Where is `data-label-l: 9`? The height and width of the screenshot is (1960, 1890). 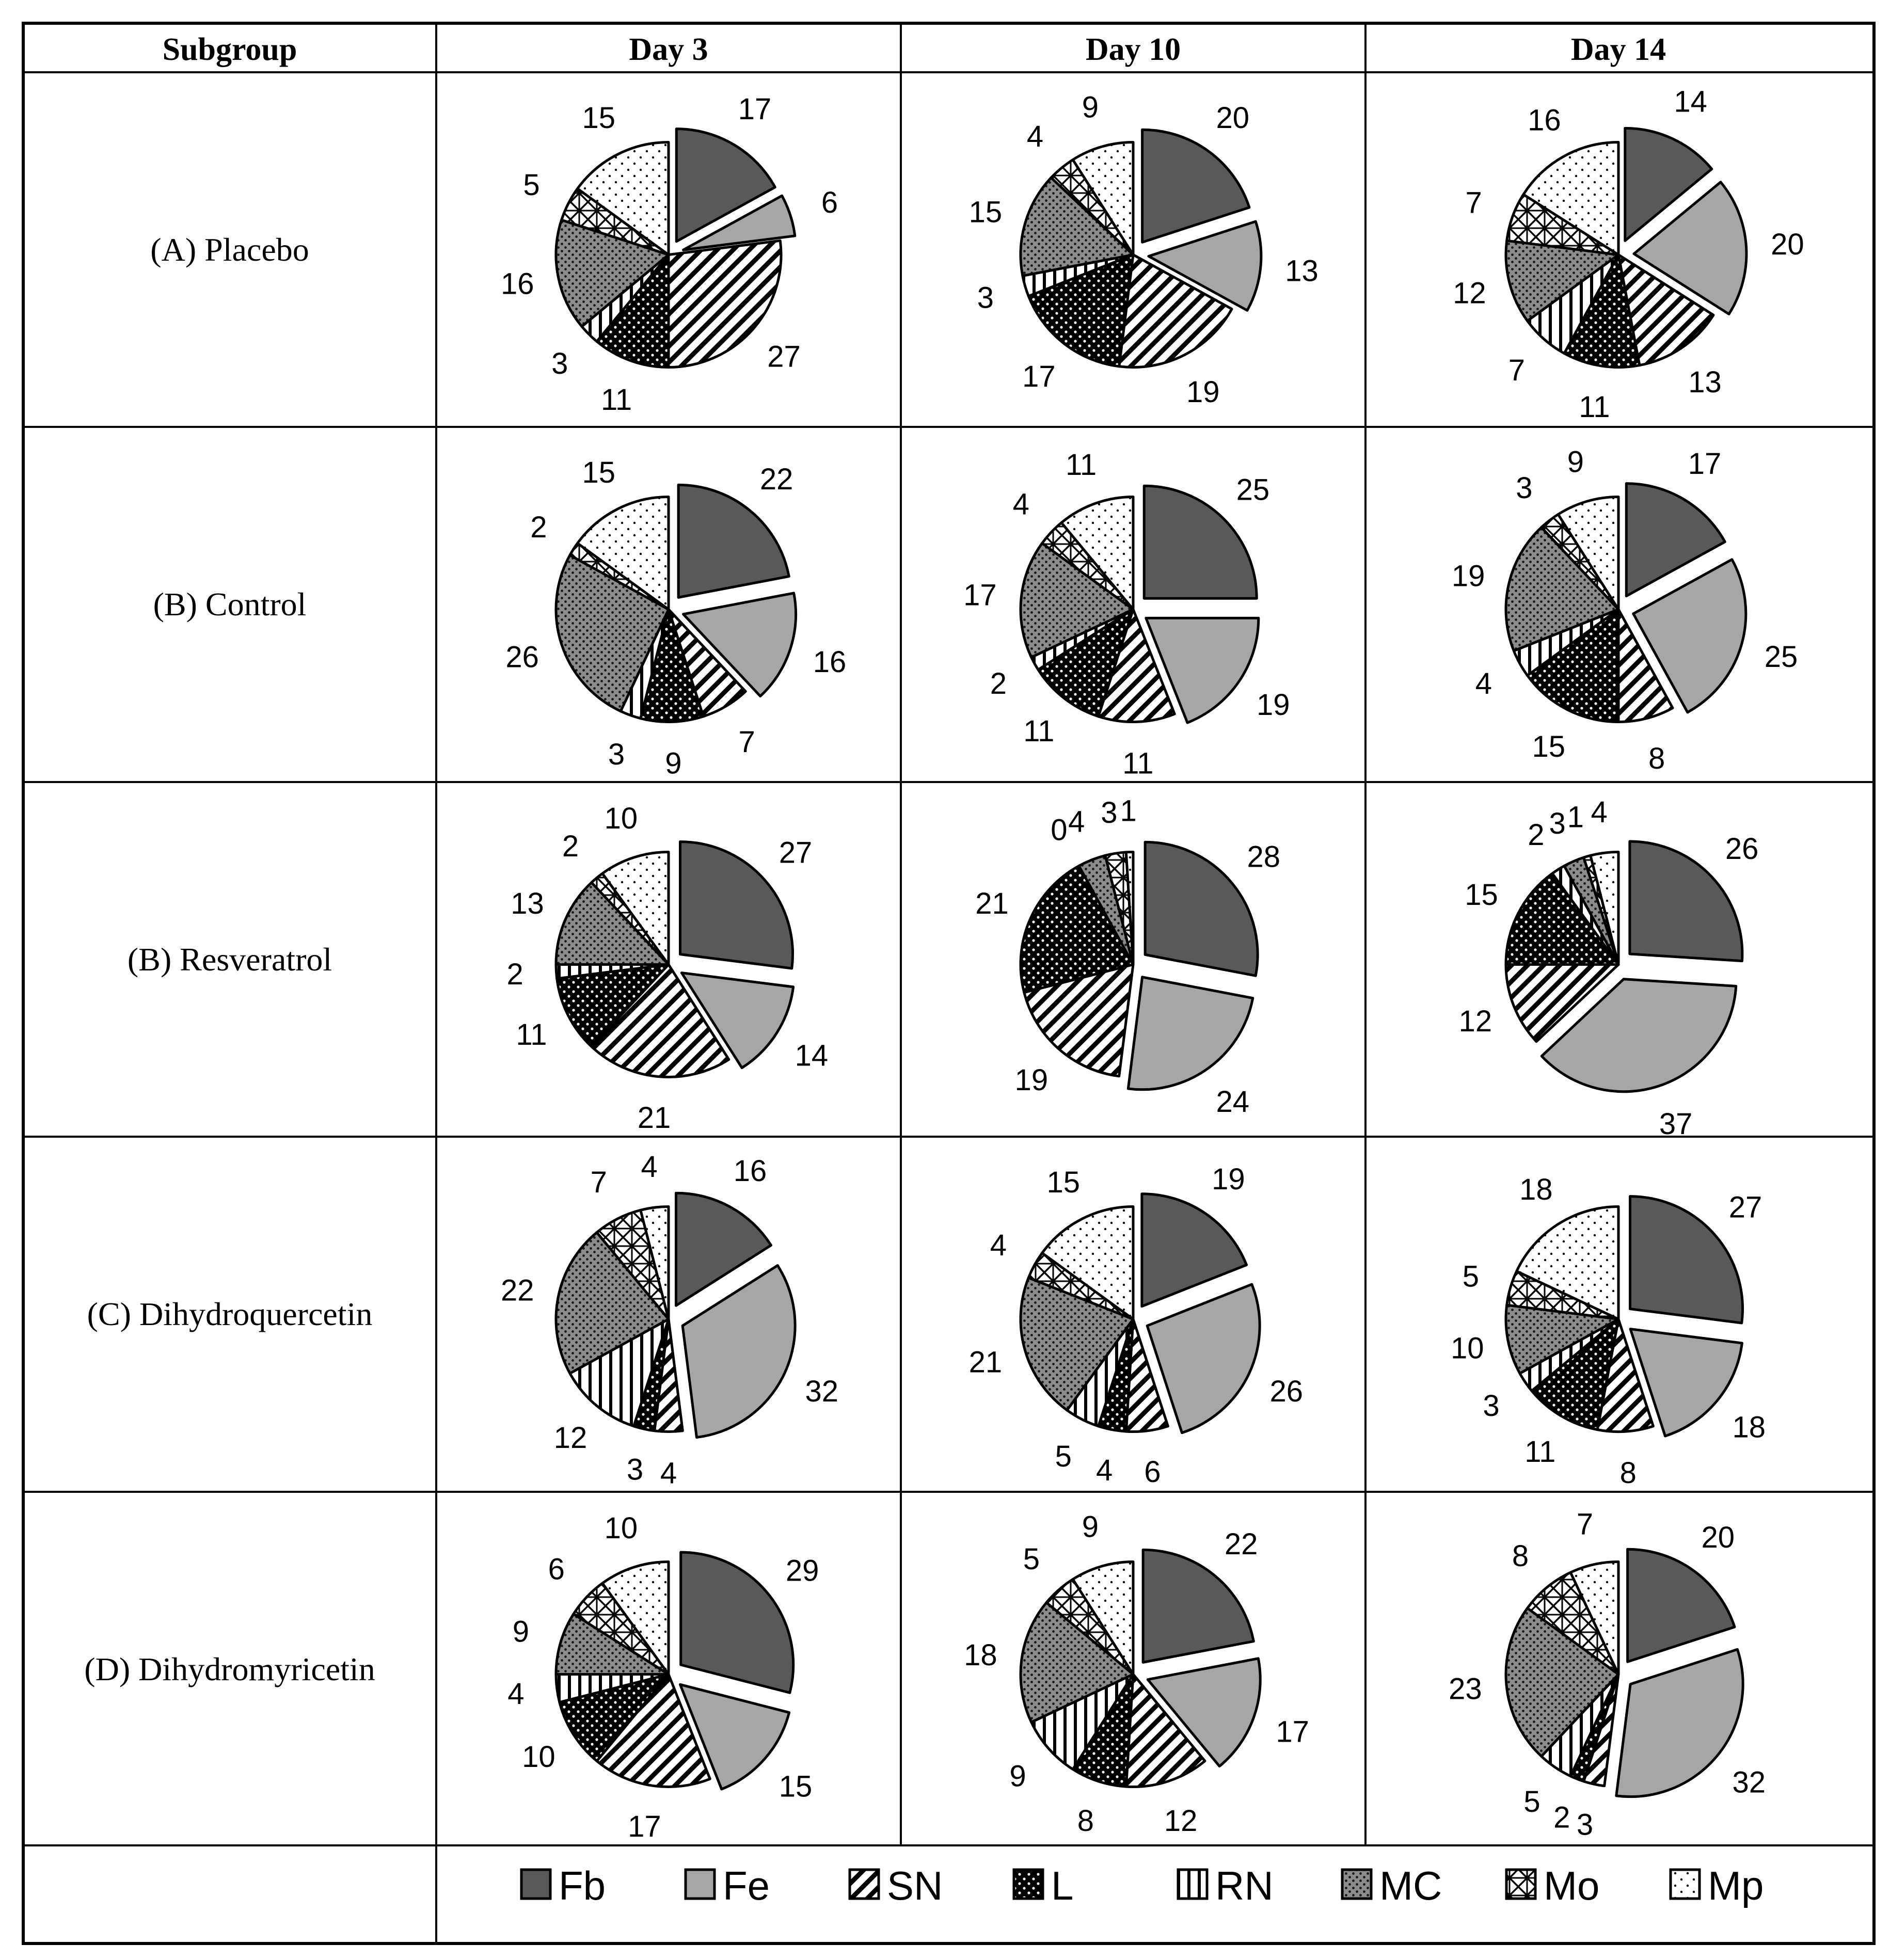
data-label-l: 9 is located at coordinates (673, 763).